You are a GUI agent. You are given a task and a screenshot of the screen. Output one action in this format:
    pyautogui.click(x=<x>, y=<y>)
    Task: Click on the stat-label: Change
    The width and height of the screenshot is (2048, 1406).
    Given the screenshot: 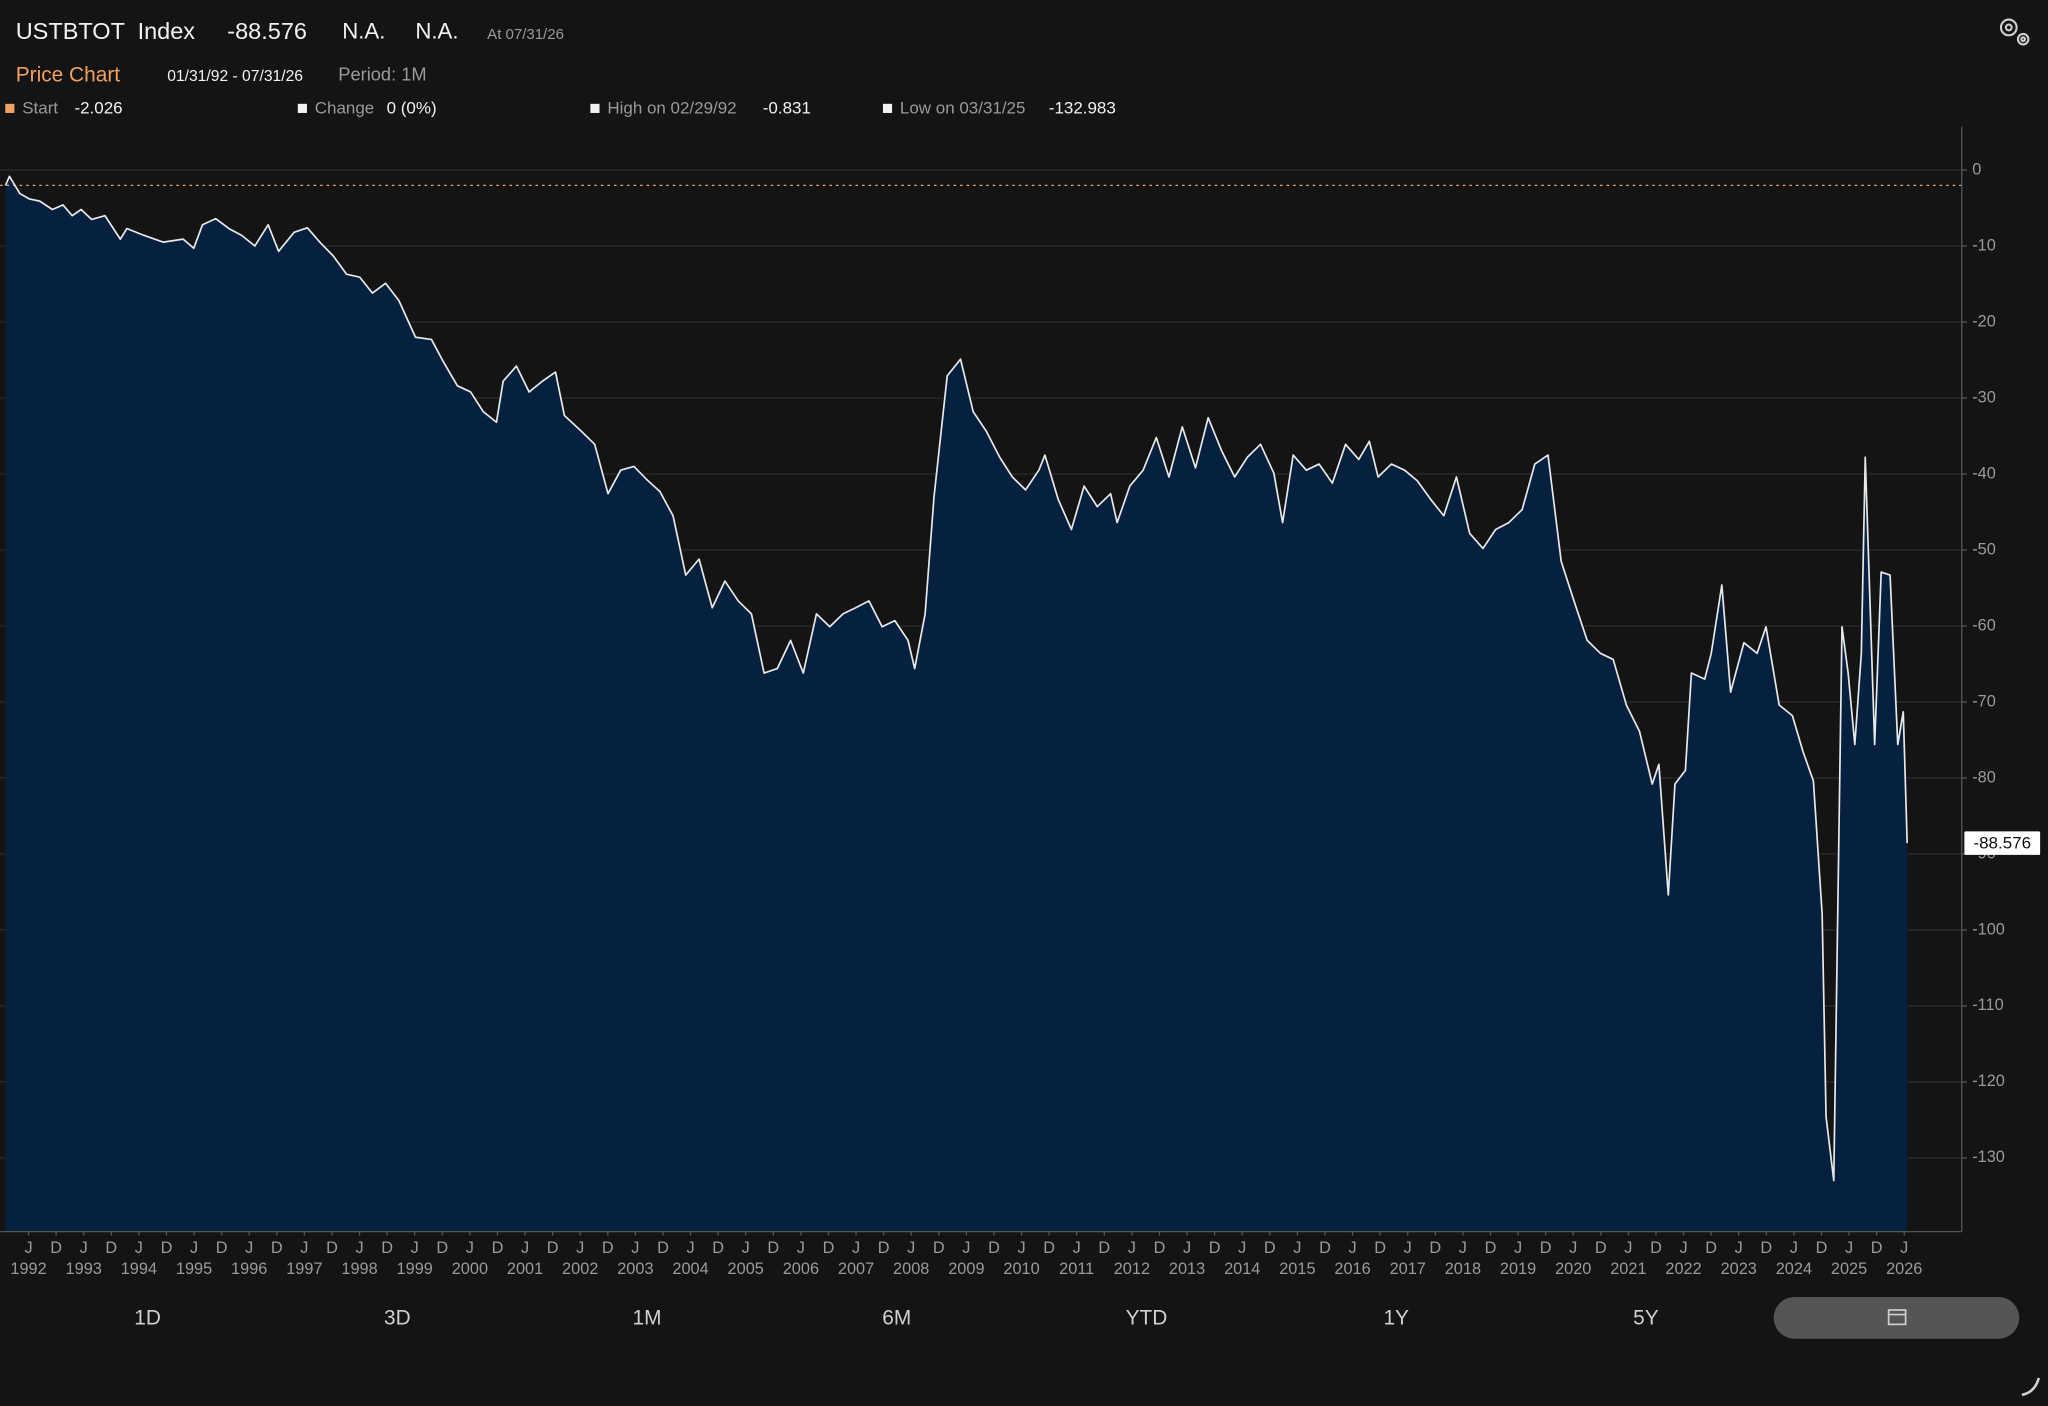 What is the action you would take?
    pyautogui.click(x=344, y=108)
    